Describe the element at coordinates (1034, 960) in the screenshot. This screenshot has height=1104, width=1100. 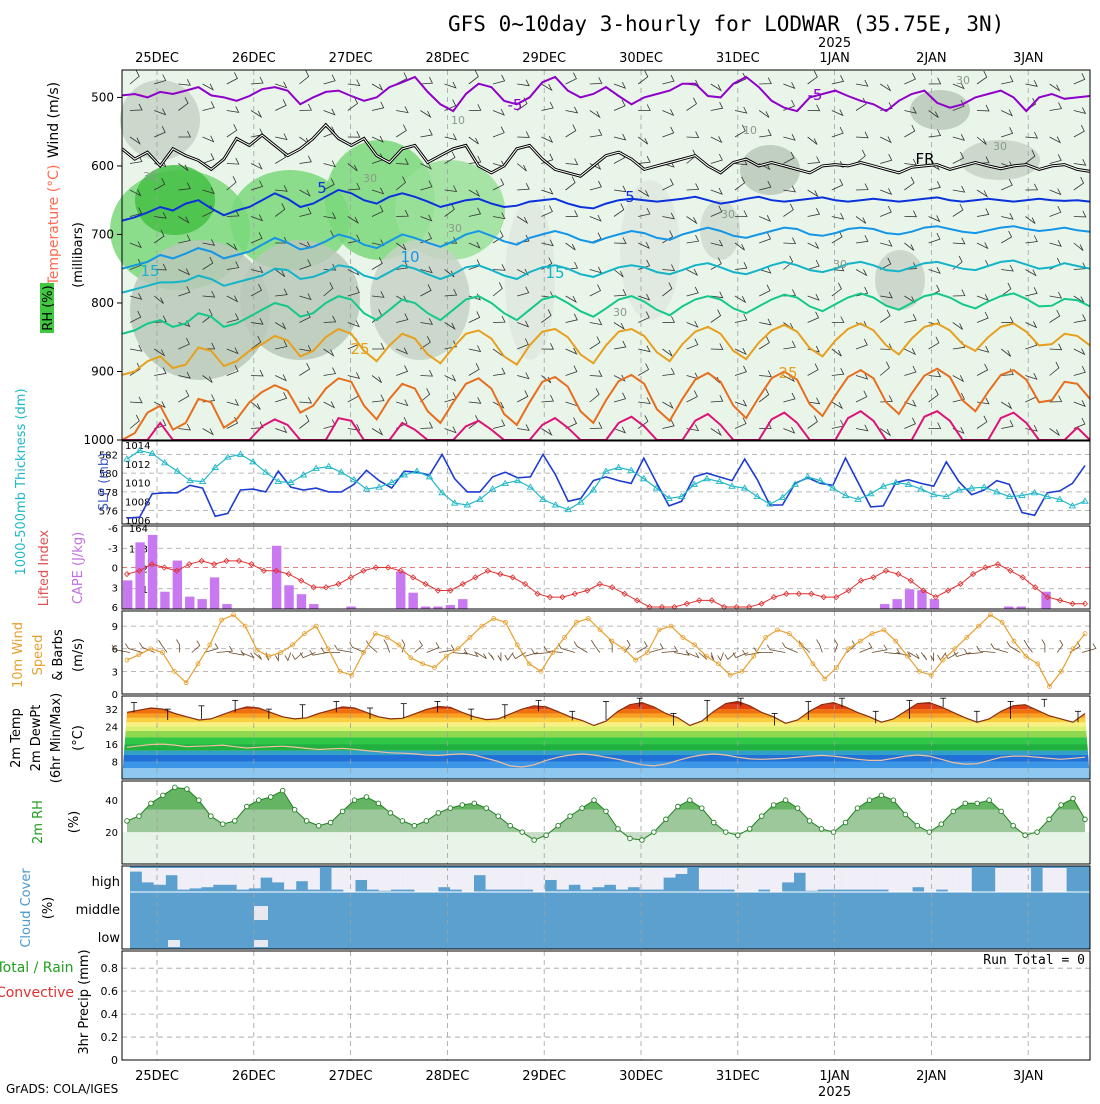
I see `run-total-label: Run Total = 0` at that location.